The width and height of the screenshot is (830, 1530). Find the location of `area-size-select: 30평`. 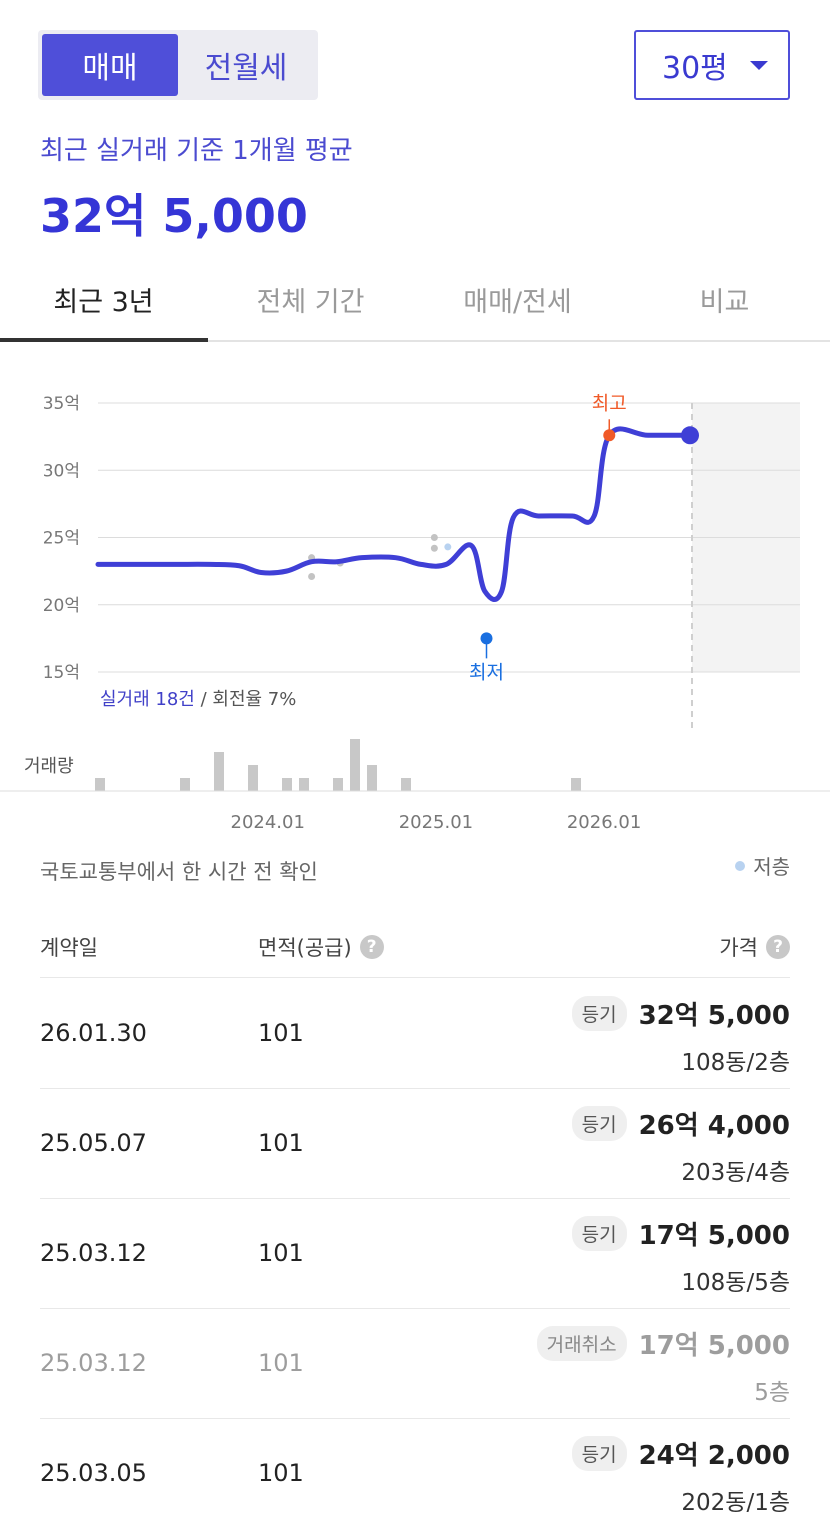

area-size-select: 30평 is located at coordinates (712, 65).